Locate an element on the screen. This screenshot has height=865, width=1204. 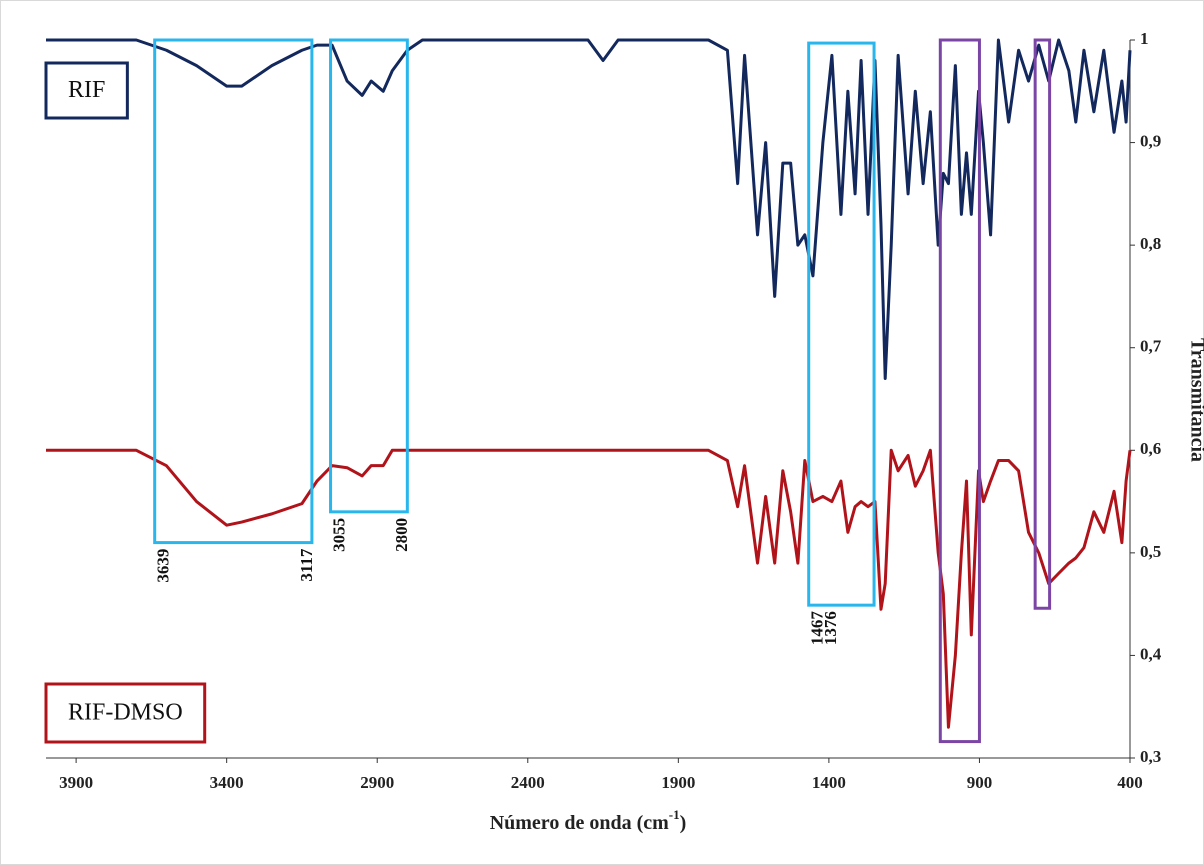
x-axis-label-text: Número de onda (cm is located at coordinates (579, 823).